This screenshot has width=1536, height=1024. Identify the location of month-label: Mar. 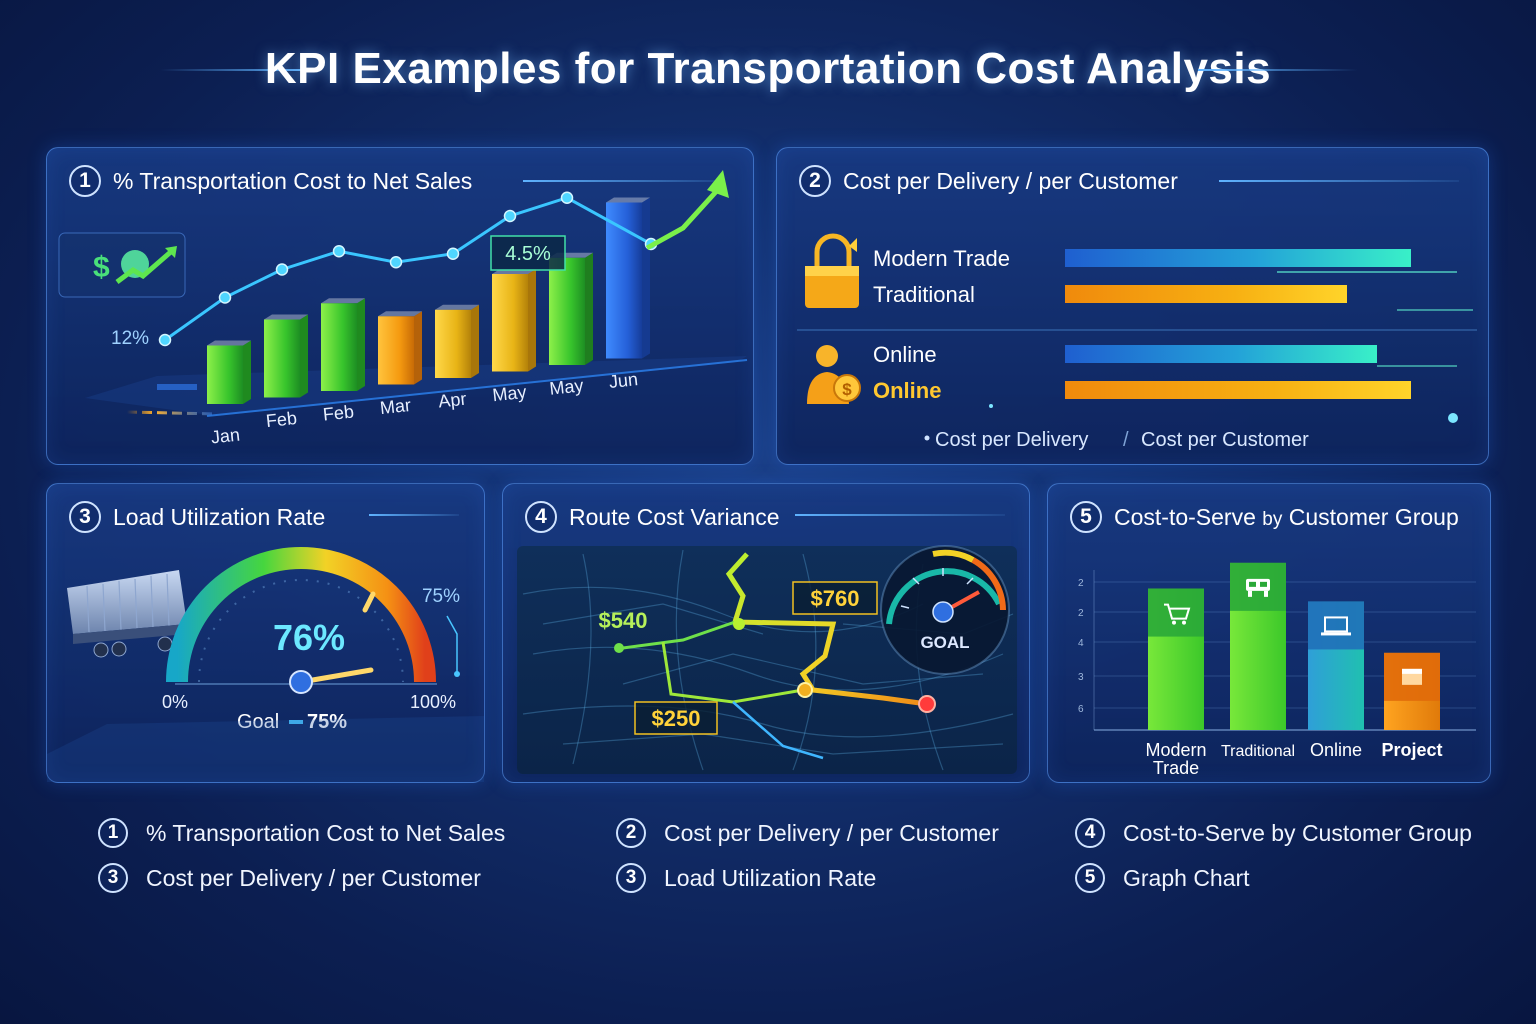
(395, 406).